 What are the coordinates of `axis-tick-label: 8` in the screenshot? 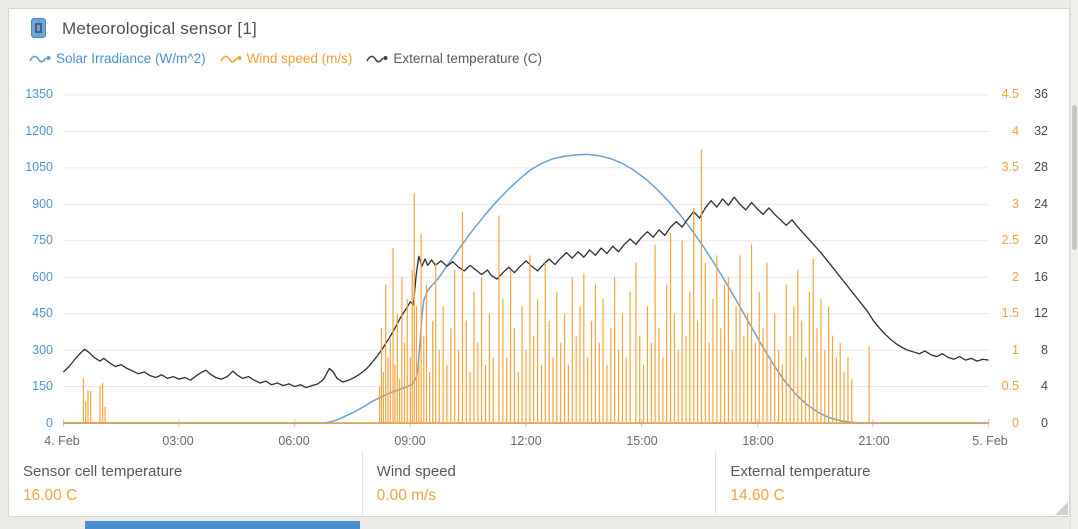 It's located at (1044, 349).